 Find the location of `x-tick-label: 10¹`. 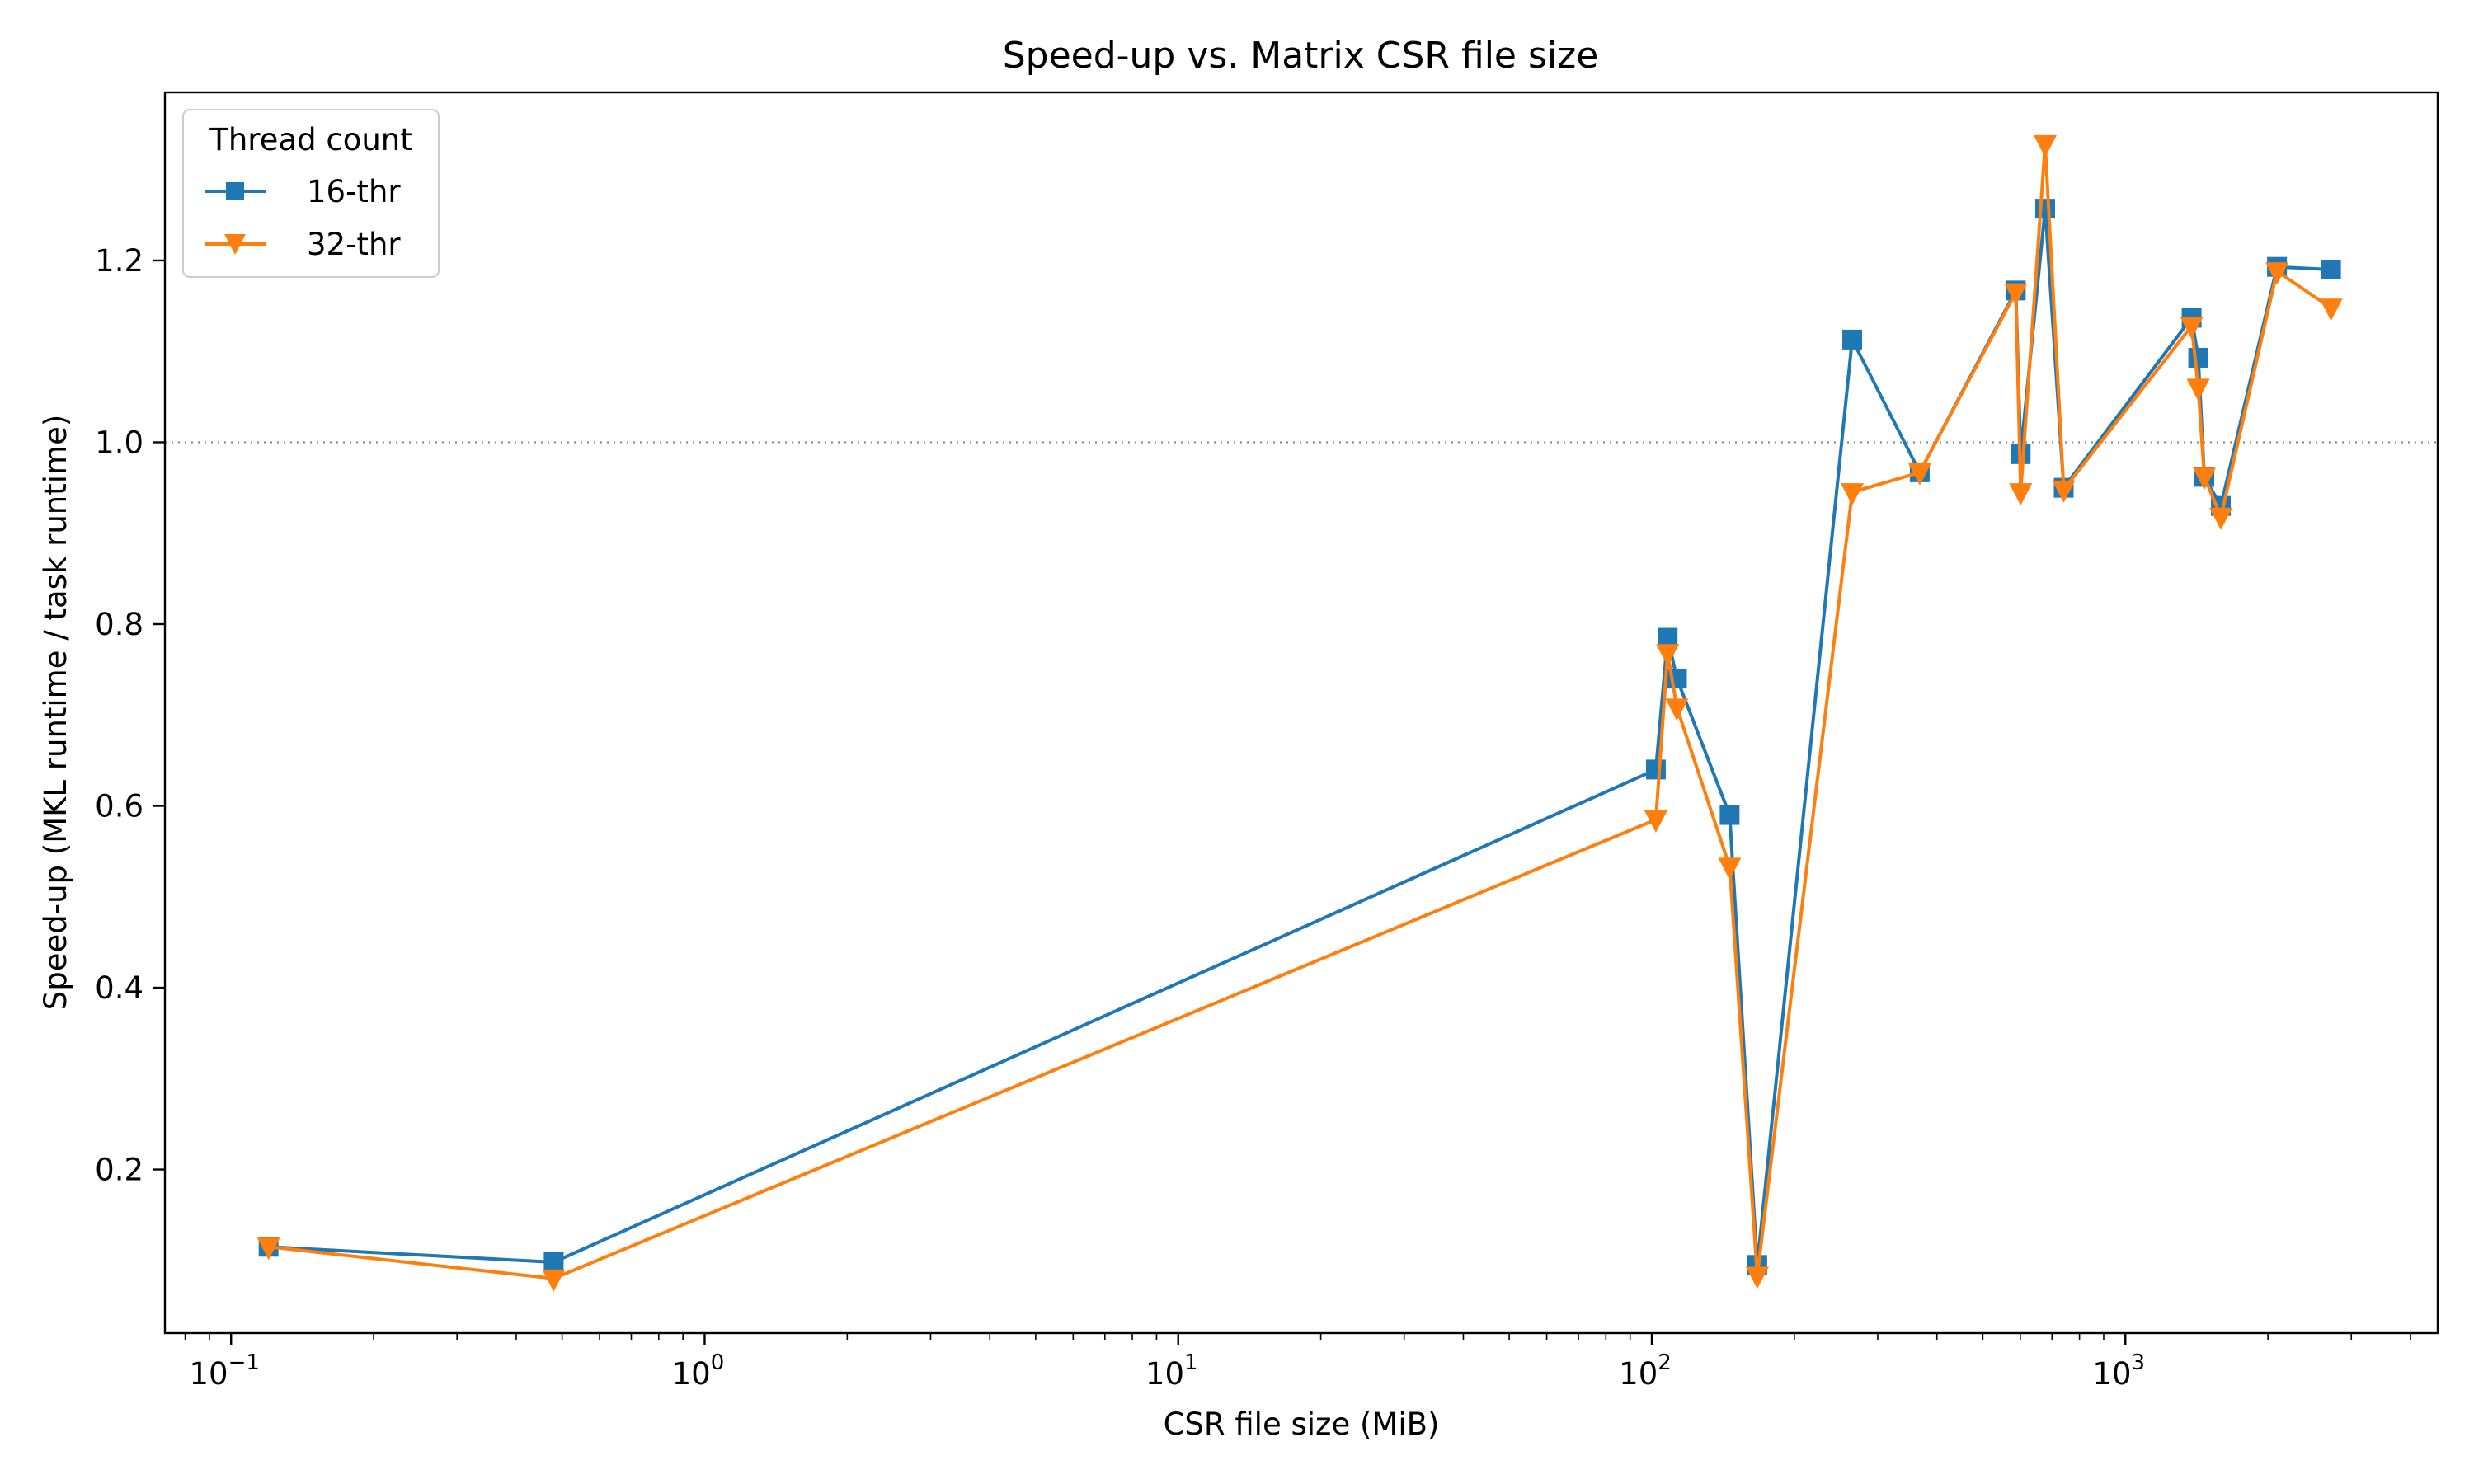

x-tick-label: 10¹ is located at coordinates (1171, 1371).